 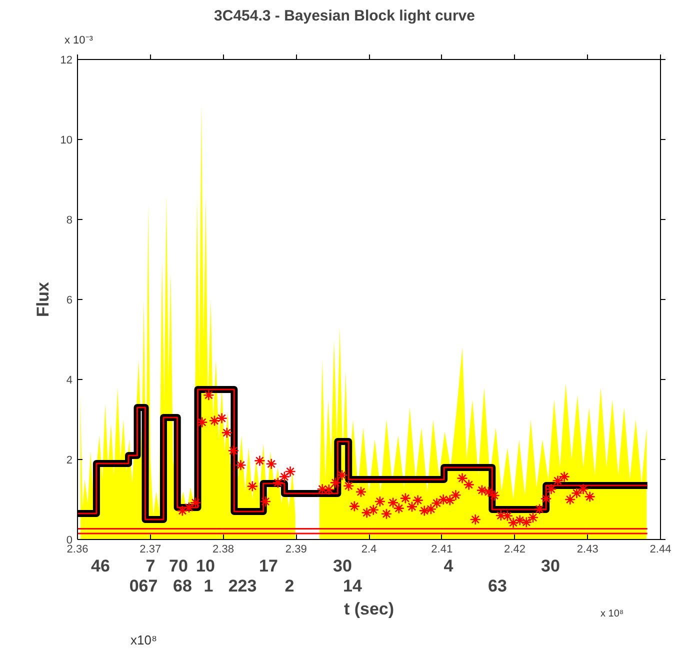 What do you see at coordinates (151, 566) in the screenshot?
I see `text: 7` at bounding box center [151, 566].